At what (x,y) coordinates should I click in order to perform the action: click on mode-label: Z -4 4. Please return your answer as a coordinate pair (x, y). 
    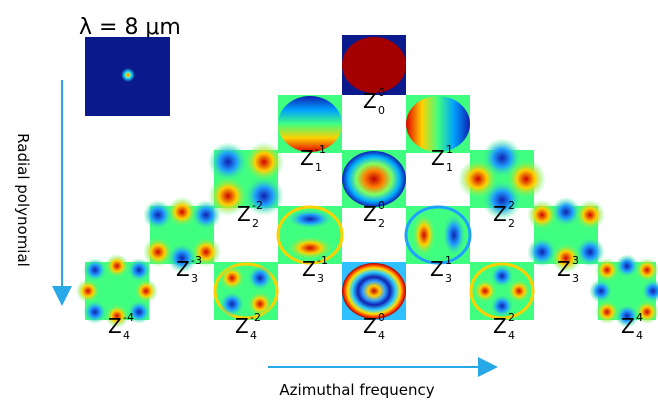
    Looking at the image, I should click on (121, 326).